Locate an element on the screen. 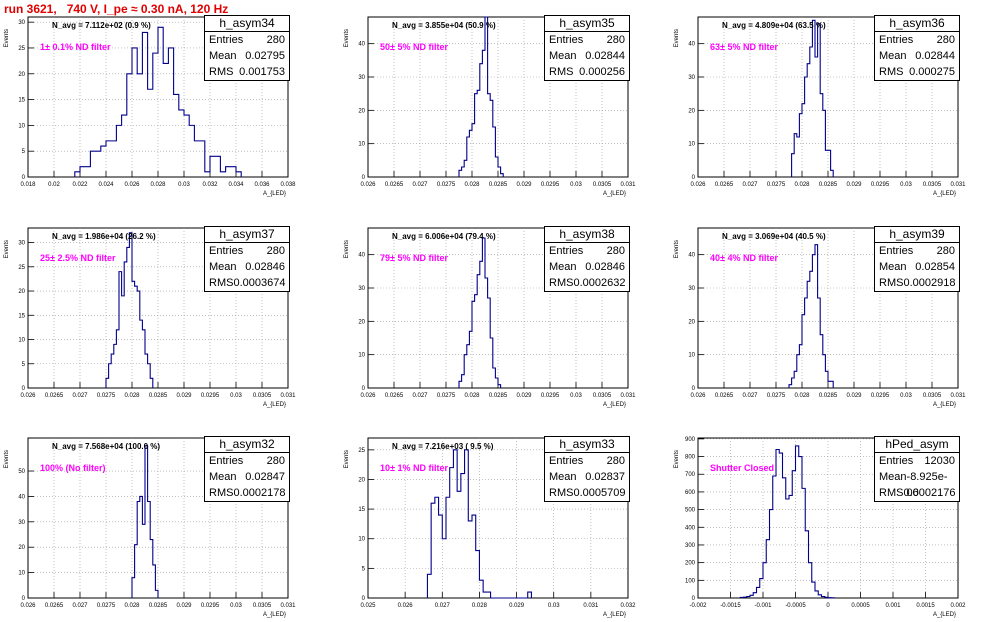  filter-label: Shutter Closed is located at coordinates (742, 468).